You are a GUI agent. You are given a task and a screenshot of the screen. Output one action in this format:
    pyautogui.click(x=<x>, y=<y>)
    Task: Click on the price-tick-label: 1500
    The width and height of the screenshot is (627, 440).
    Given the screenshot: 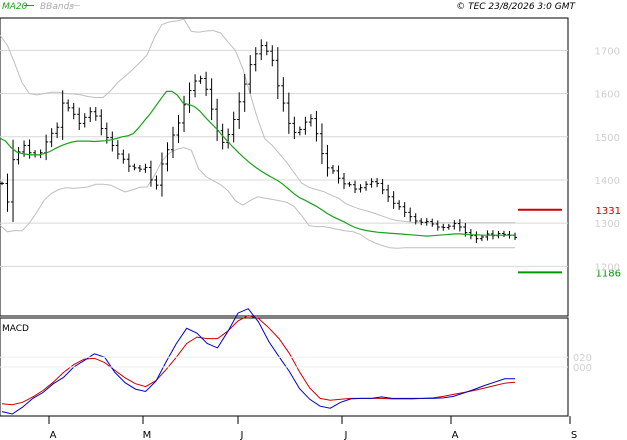 What is the action you would take?
    pyautogui.click(x=607, y=138)
    